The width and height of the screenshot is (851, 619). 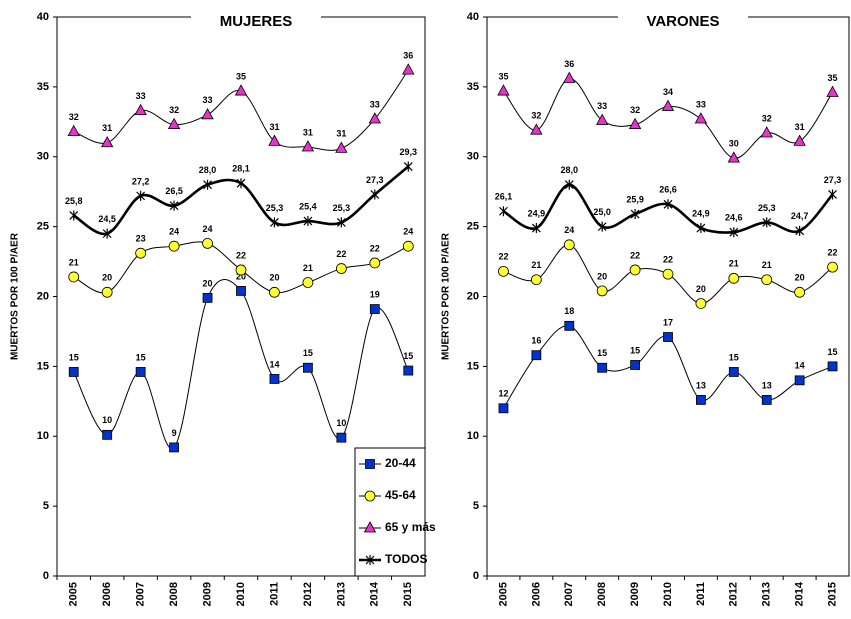 What do you see at coordinates (734, 144) in the screenshot?
I see `data-label: 30` at bounding box center [734, 144].